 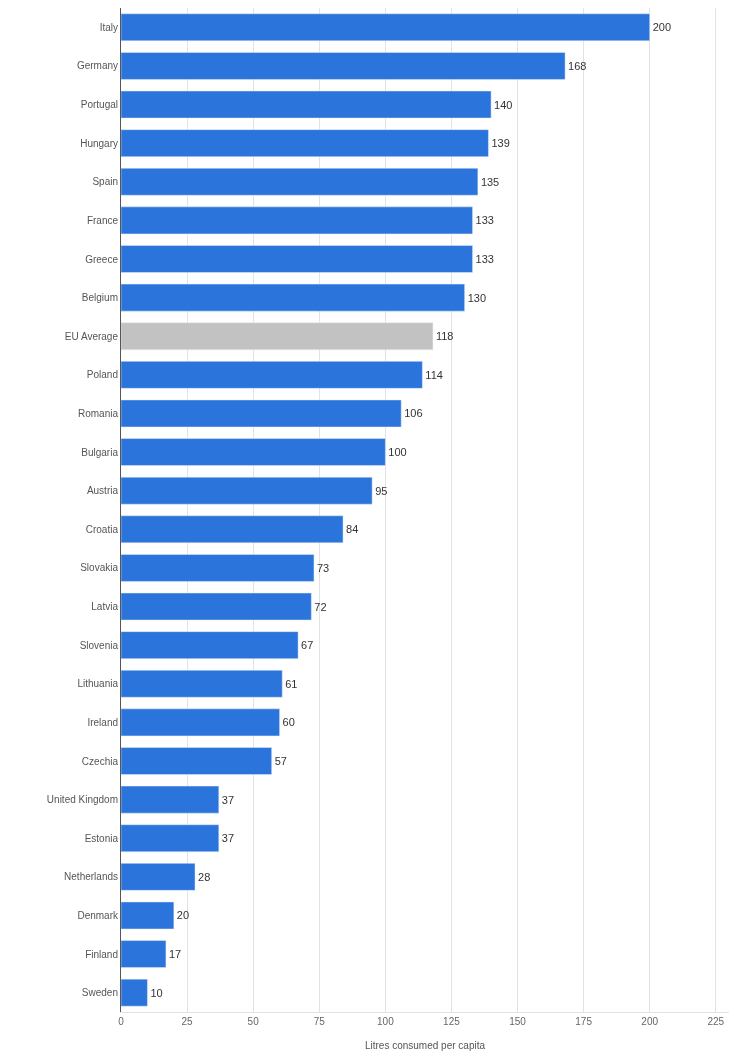 What do you see at coordinates (490, 181) in the screenshot?
I see `data-label: 135` at bounding box center [490, 181].